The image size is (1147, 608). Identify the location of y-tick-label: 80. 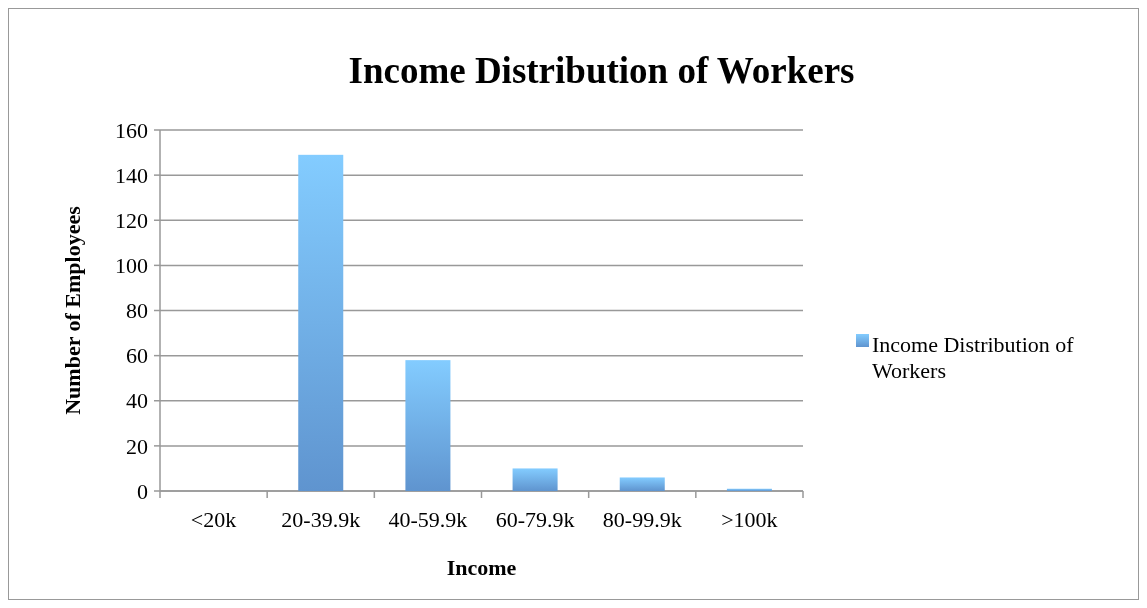
(137, 311).